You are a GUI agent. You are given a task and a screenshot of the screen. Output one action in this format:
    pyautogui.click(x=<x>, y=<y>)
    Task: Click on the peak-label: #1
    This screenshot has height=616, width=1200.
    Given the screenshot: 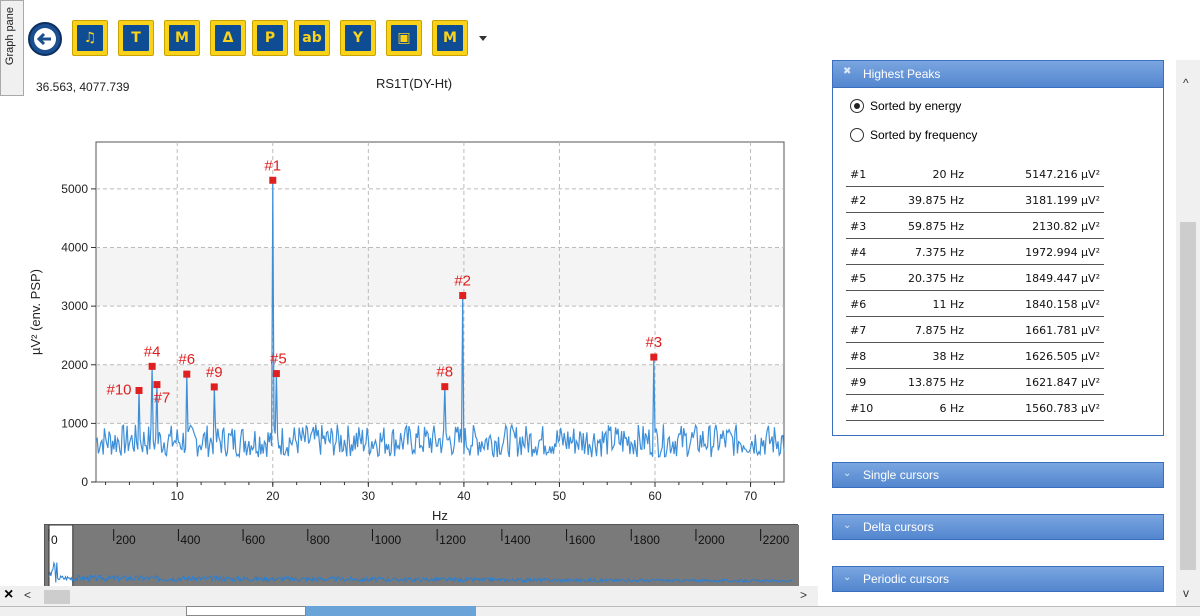 What is the action you would take?
    pyautogui.click(x=272, y=165)
    